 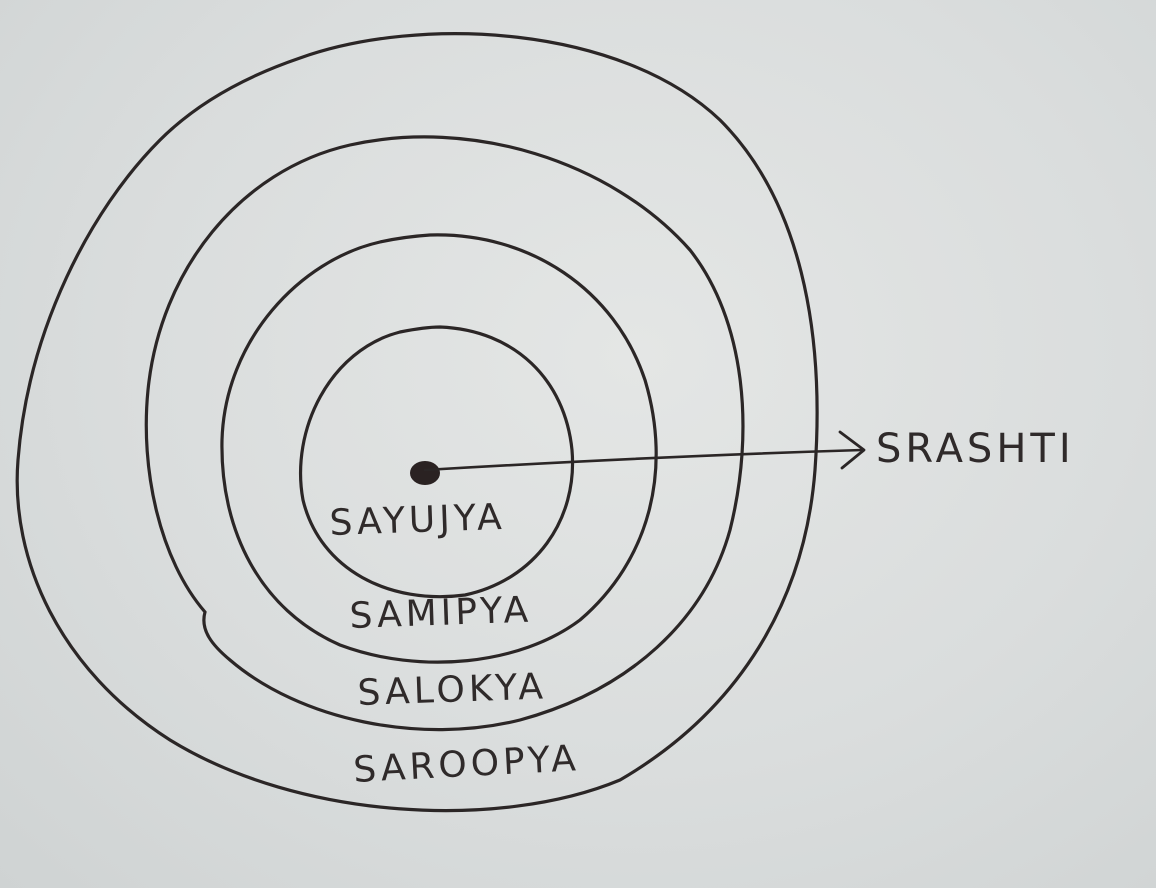 What do you see at coordinates (417, 520) in the screenshot?
I see `label-sayujya: SAYUJYA` at bounding box center [417, 520].